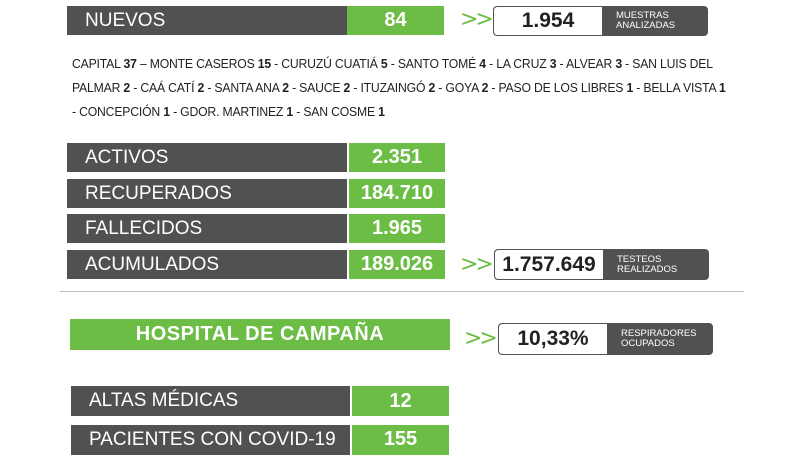 This screenshot has width=800, height=455. Describe the element at coordinates (203, 63) in the screenshot. I see `department-name: MONTE CASEROS` at that location.